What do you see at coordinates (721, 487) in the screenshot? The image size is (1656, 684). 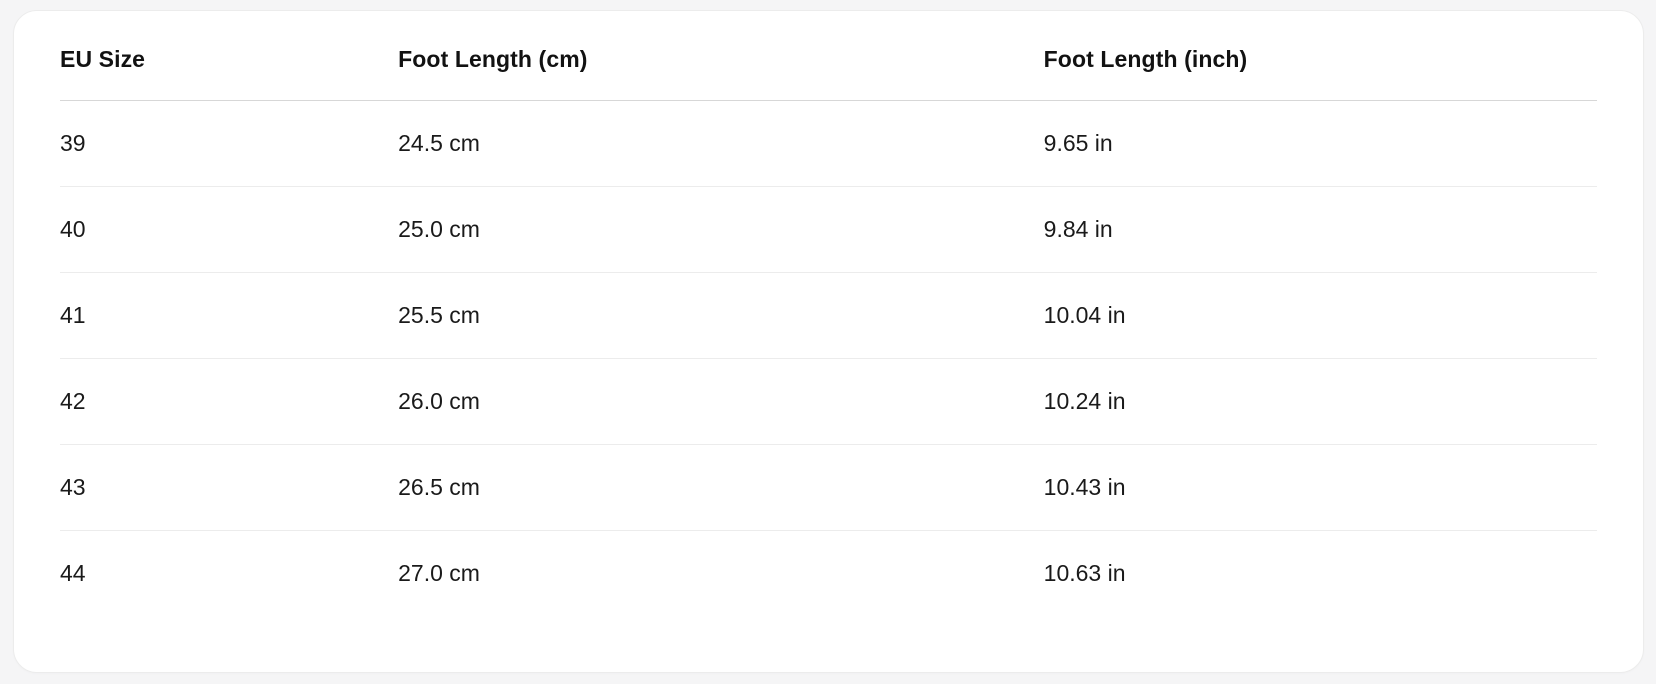 I see `cell-foot-length-cm: 26.5 cm` at bounding box center [721, 487].